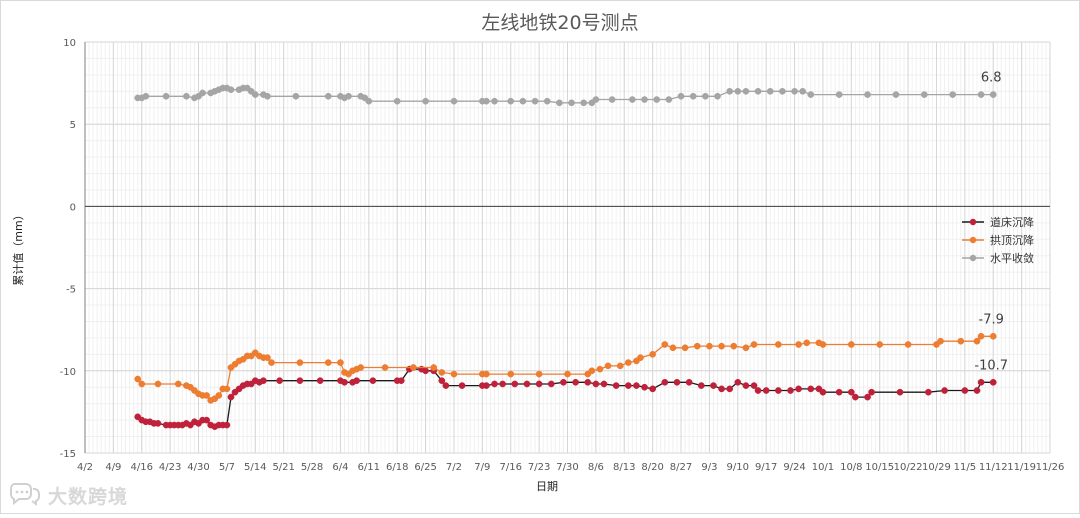  What do you see at coordinates (565, 368) in the screenshot?
I see `series-line` at bounding box center [565, 368].